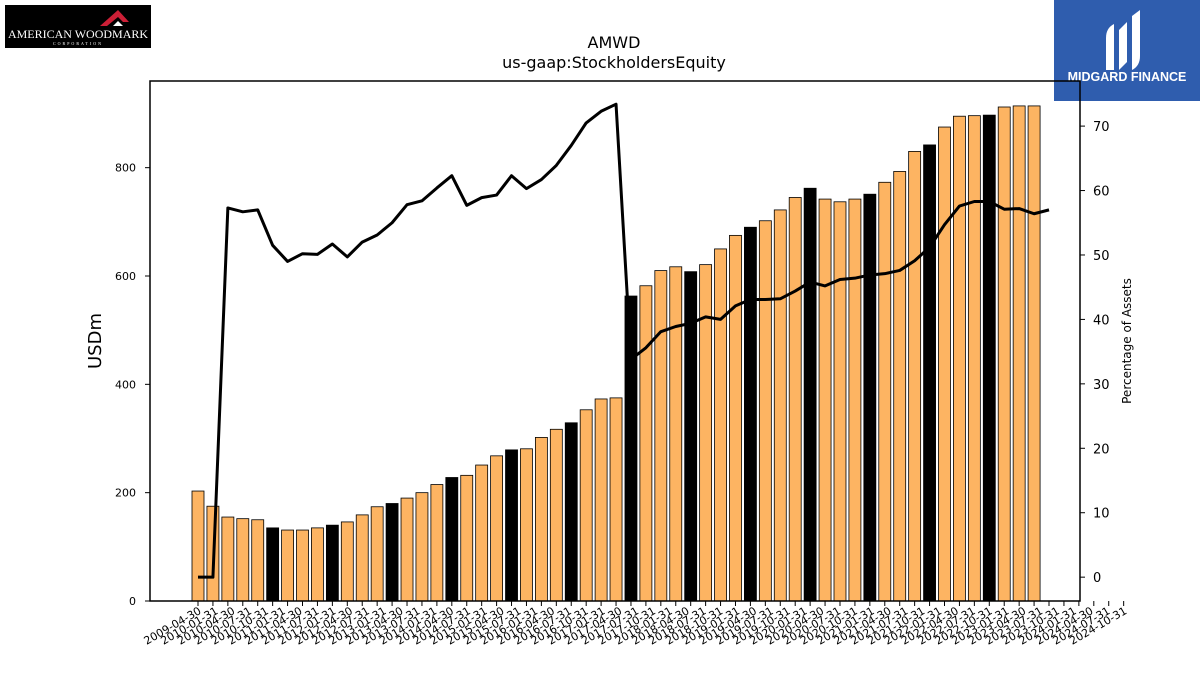  Describe the element at coordinates (1101, 449) in the screenshot. I see `y2-tick-label: 20` at that location.